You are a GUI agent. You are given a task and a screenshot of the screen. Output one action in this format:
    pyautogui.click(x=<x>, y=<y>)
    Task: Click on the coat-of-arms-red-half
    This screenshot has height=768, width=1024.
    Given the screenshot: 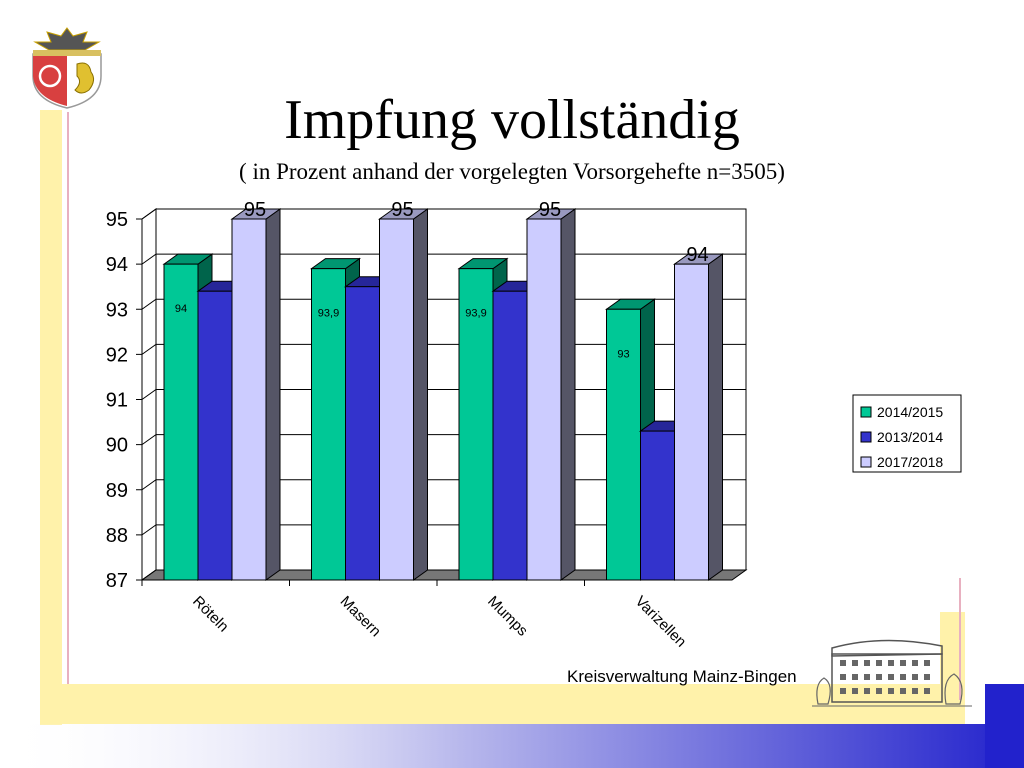 What is the action you would take?
    pyautogui.click(x=50, y=81)
    